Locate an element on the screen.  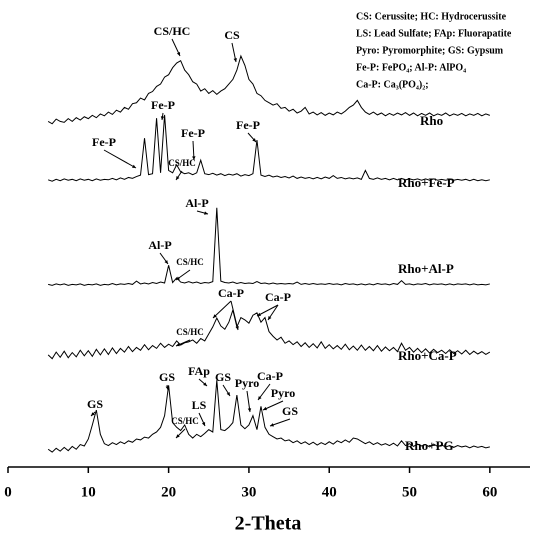
series-label: Rho+Ca-P is located at coordinates (427, 355).